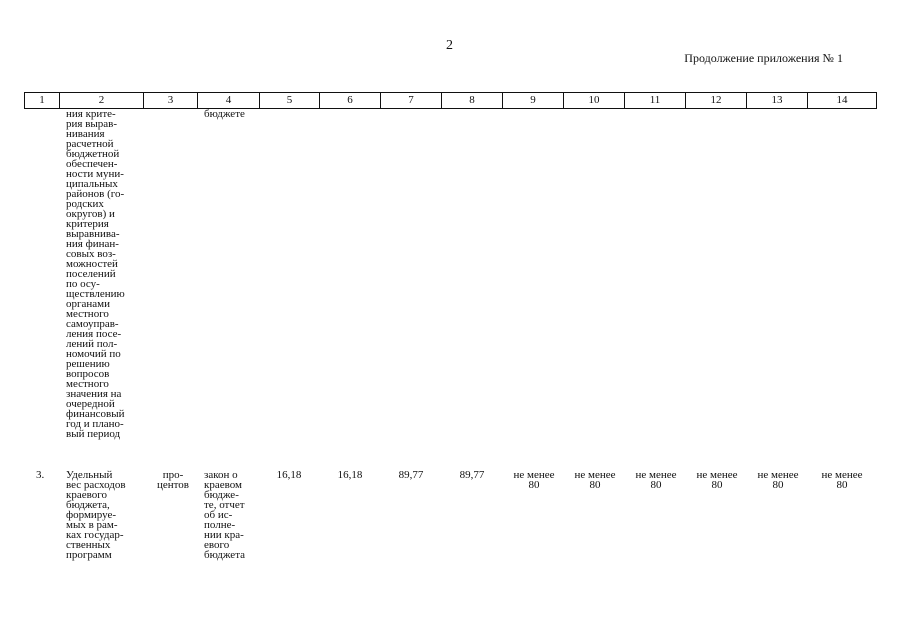 The width and height of the screenshot is (905, 640). What do you see at coordinates (716, 100) in the screenshot?
I see `table-header-cell: 12` at bounding box center [716, 100].